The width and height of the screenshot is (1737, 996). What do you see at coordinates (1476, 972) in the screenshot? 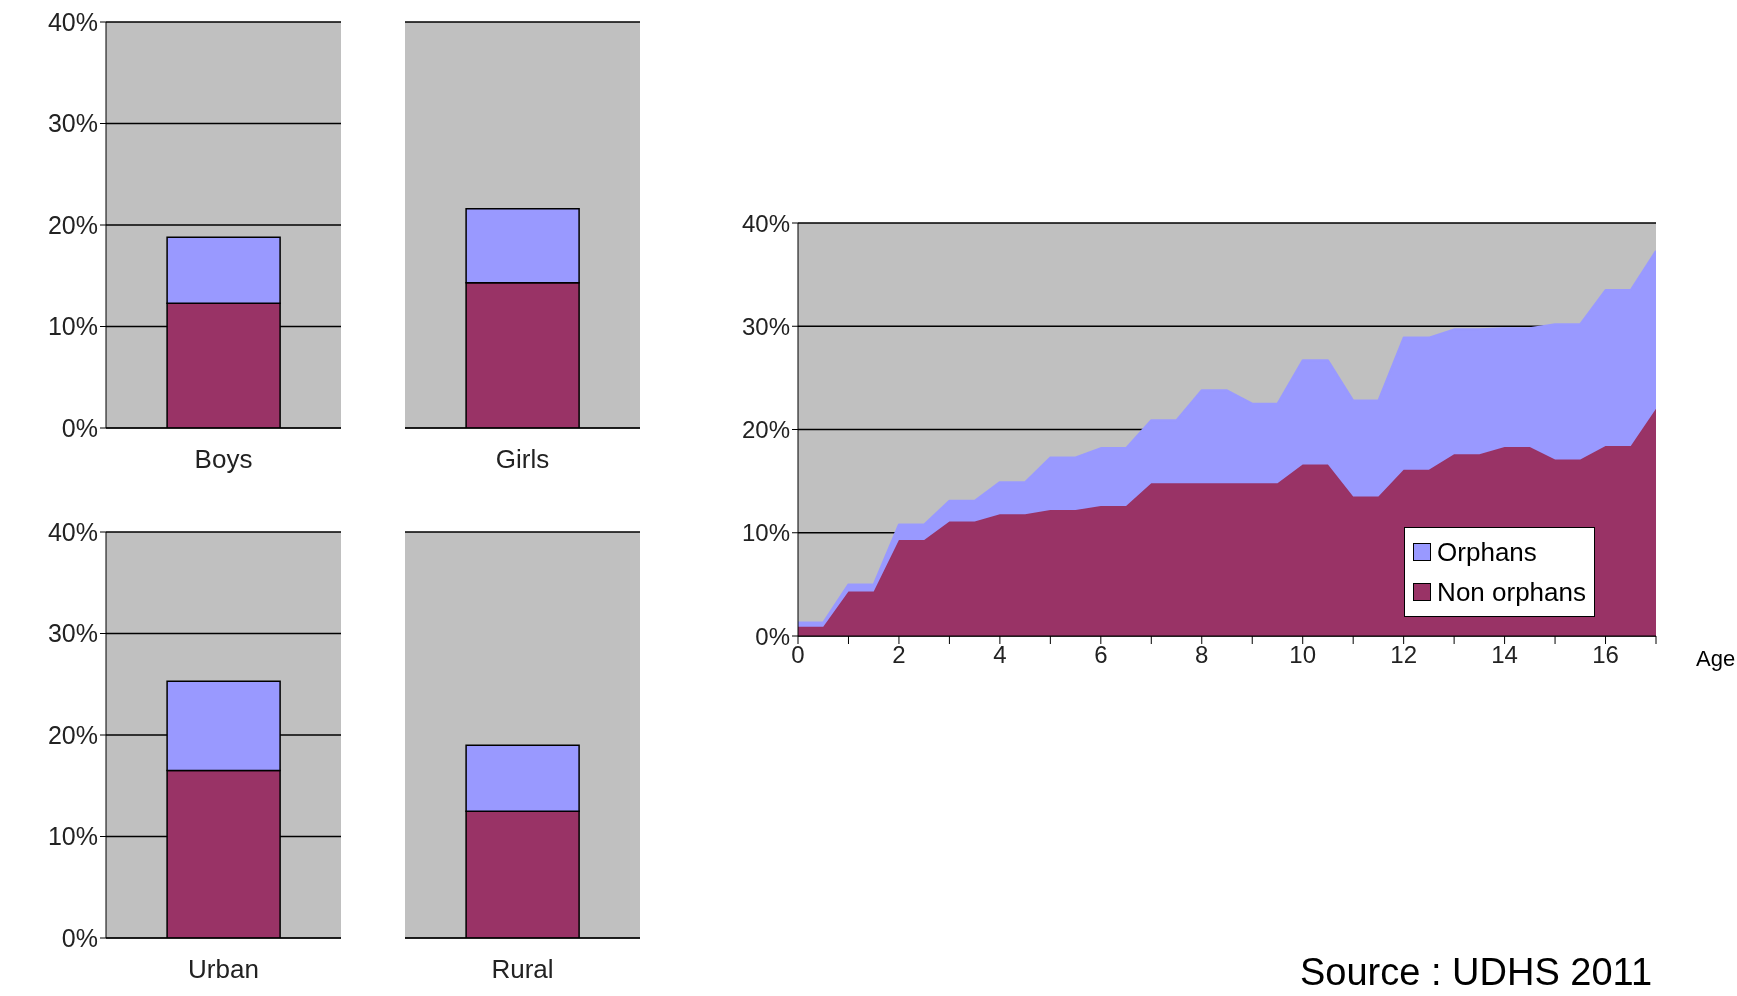
I see `source-note: Source : UDHS 2011` at bounding box center [1476, 972].